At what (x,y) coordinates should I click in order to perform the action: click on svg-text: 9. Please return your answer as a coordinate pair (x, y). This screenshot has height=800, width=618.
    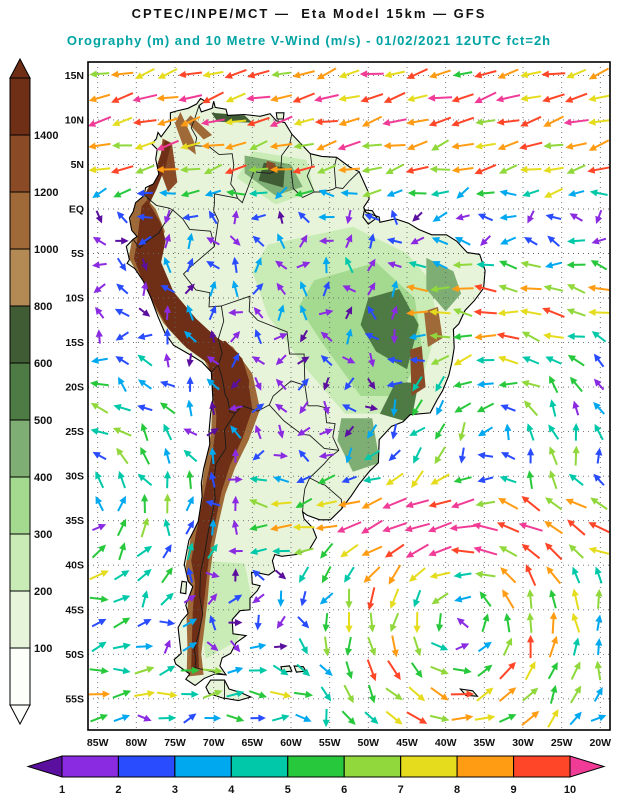
    Looking at the image, I should click on (514, 790).